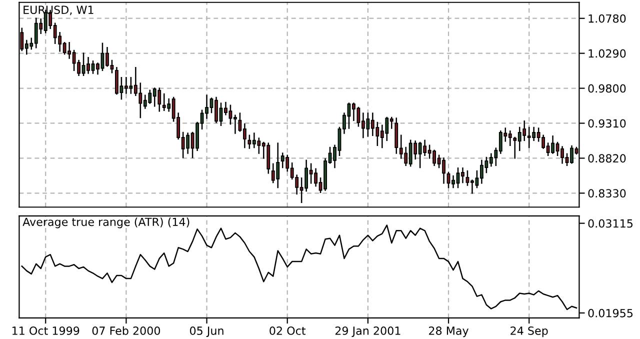  Describe the element at coordinates (607, 123) in the screenshot. I see `y-tick-label: 0.9310` at that location.